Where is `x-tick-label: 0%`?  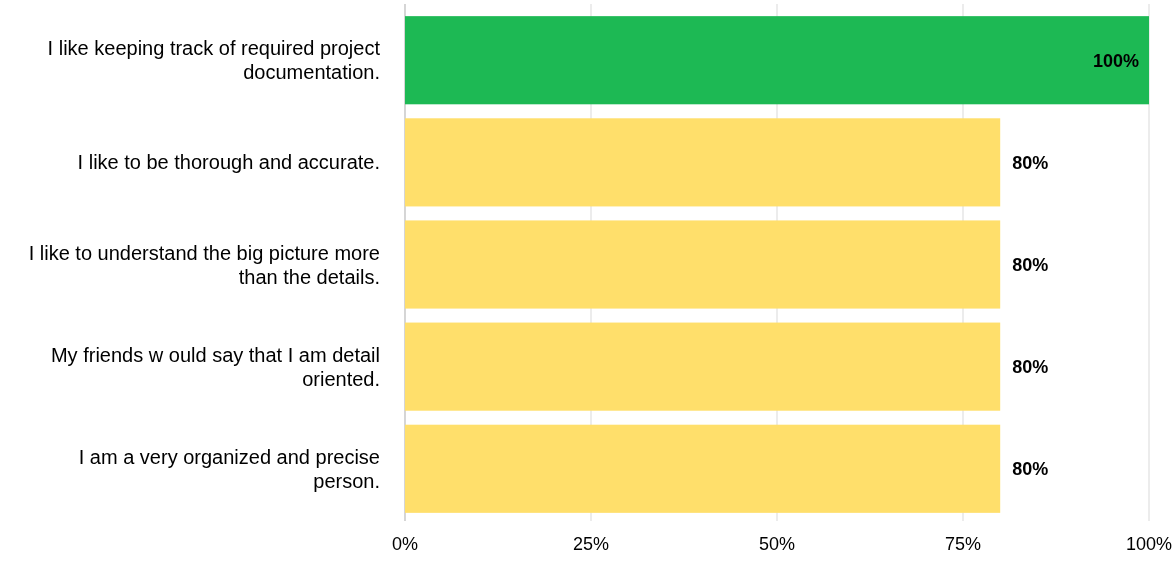
x-tick-label: 0% is located at coordinates (405, 544).